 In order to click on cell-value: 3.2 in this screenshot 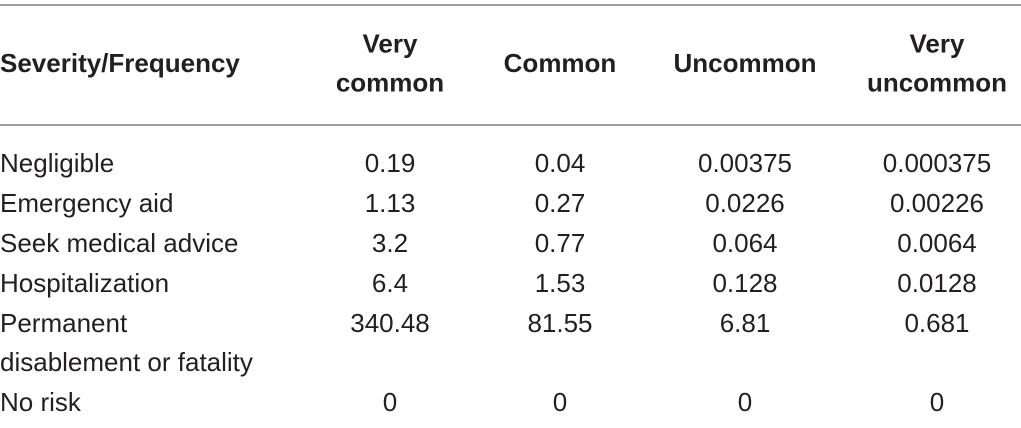, I will do `click(390, 243)`.